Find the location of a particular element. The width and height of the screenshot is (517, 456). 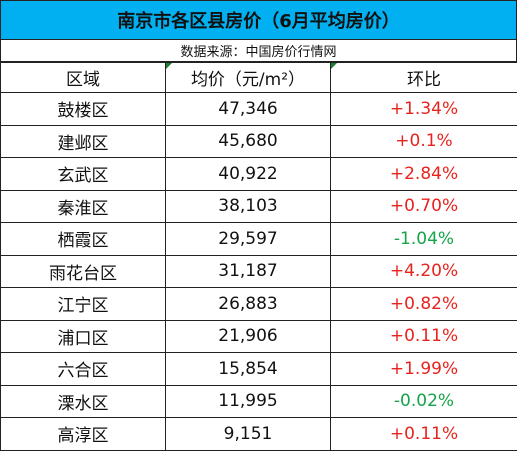

price-cell: 45,680 is located at coordinates (248, 141).